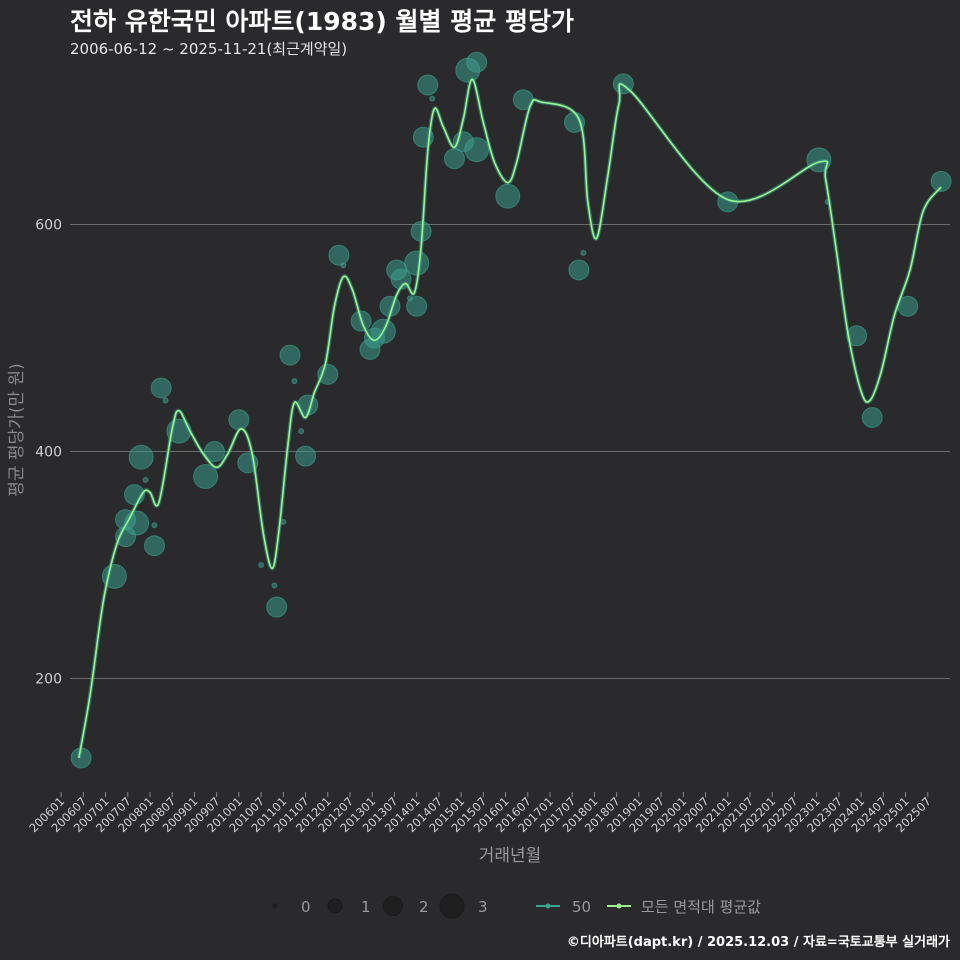 This screenshot has width=960, height=960. What do you see at coordinates (322, 21) in the screenshot?
I see `chart-title: 전하 유한국민 아파트(1983) 월별 평균 평당가` at bounding box center [322, 21].